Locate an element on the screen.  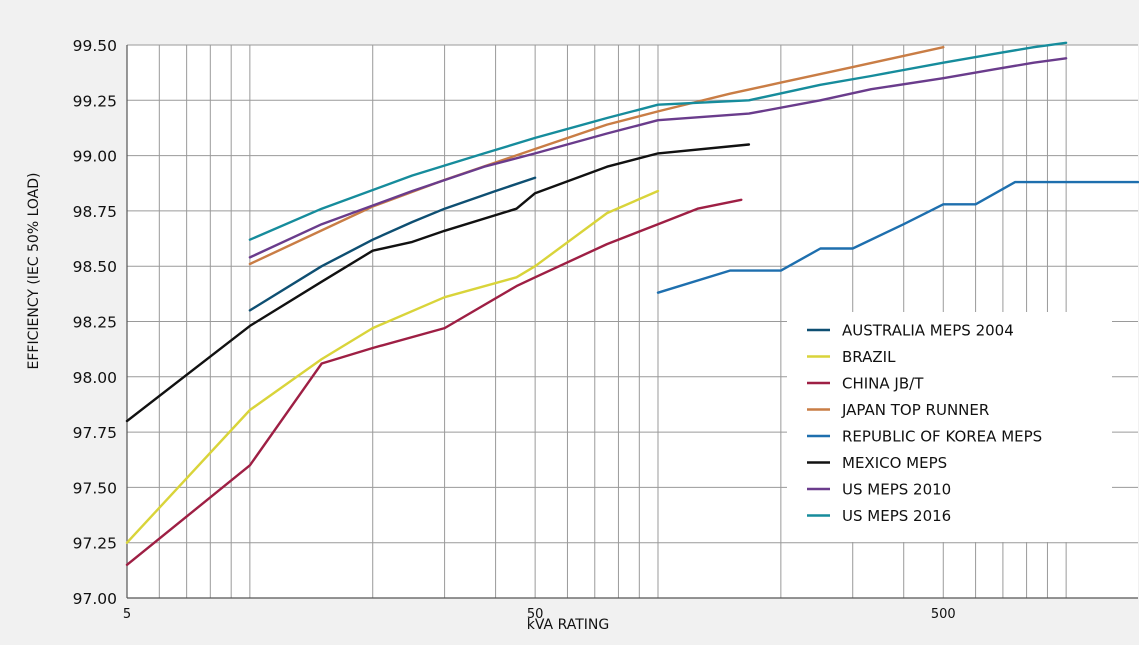
y-tick-label: 99.25 is located at coordinates (95, 101).